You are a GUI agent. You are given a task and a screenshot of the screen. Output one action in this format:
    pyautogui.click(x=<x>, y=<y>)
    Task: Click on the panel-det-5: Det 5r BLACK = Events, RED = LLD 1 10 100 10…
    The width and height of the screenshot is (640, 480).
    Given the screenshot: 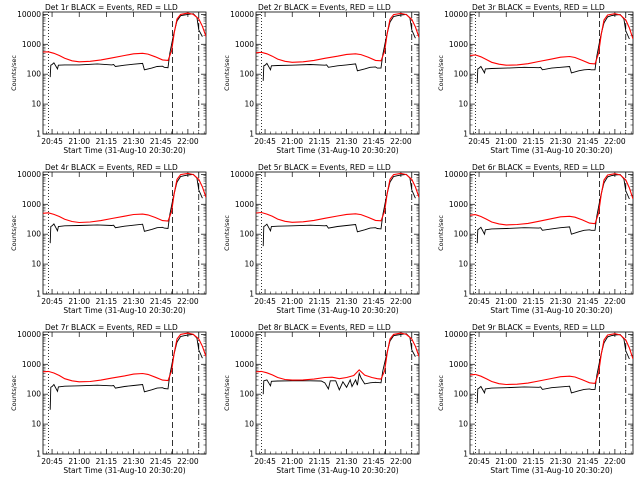 What is the action you would take?
    pyautogui.click(x=321, y=239)
    